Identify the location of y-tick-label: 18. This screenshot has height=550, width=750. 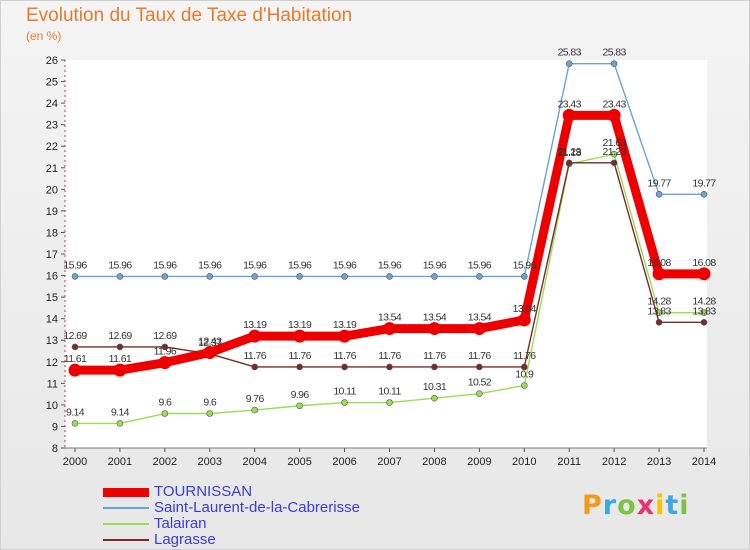
(52, 233).